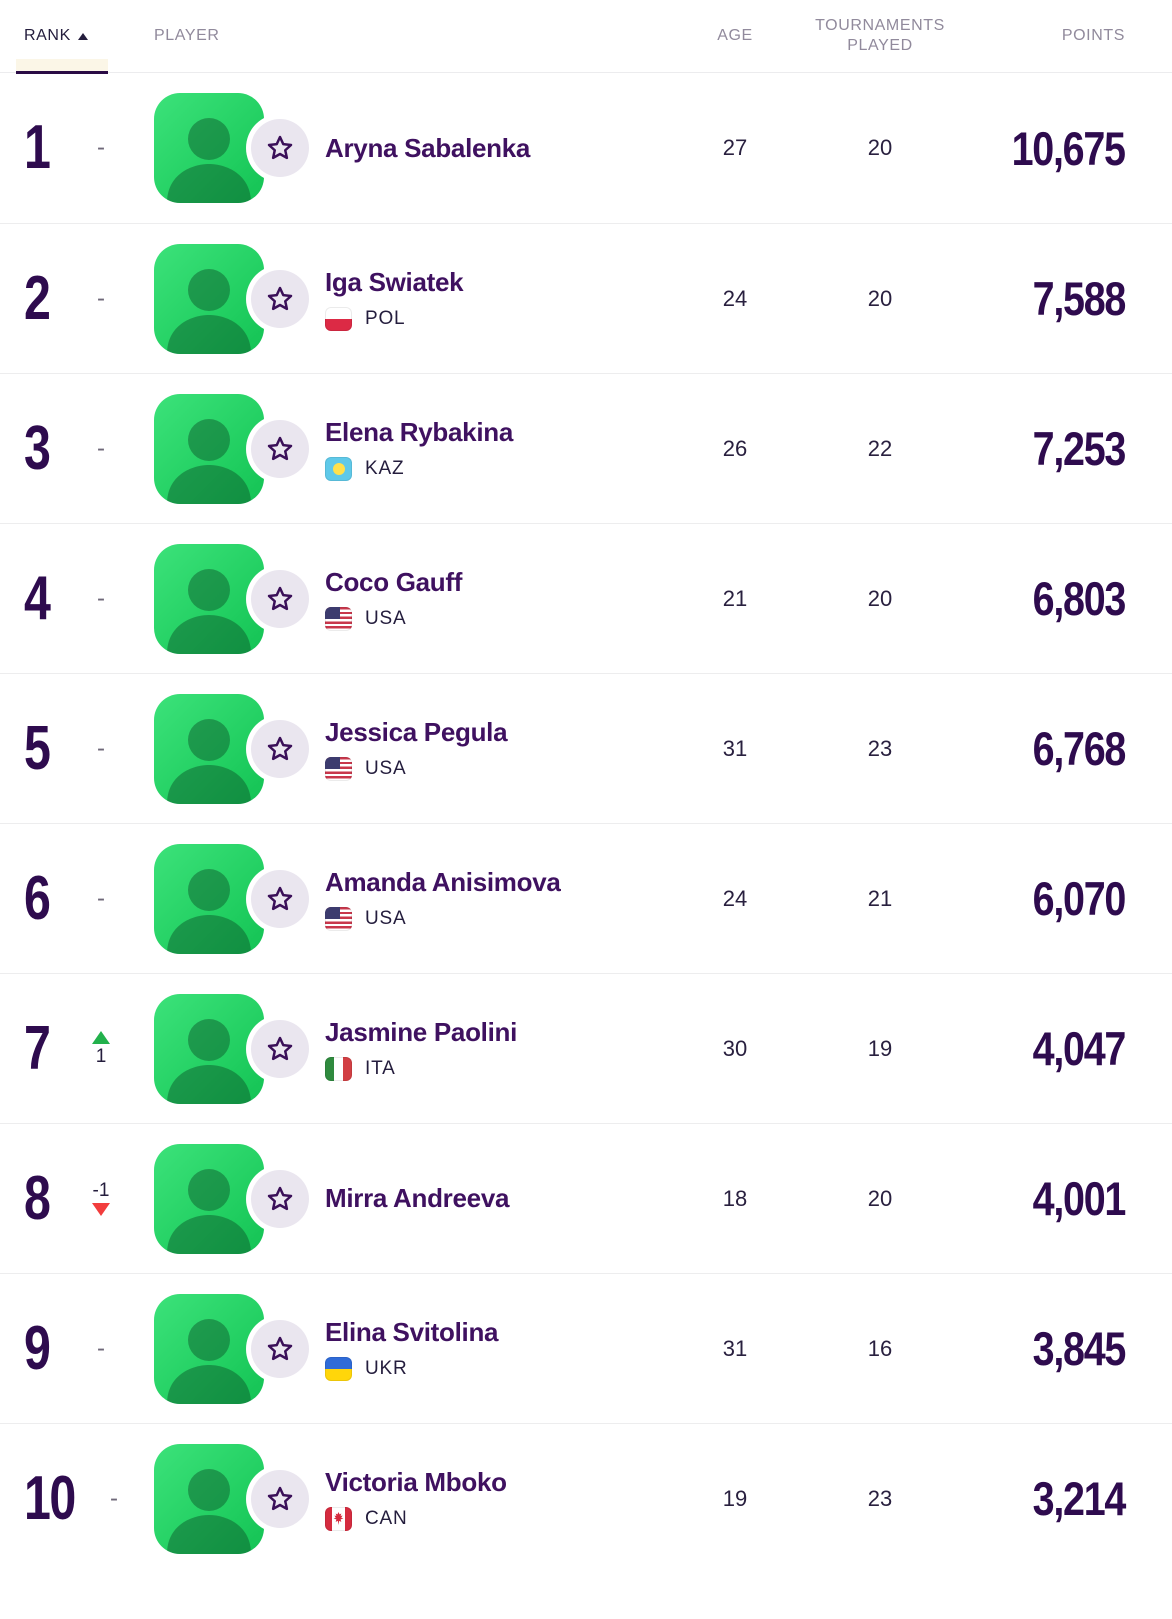 Image resolution: width=1172 pixels, height=1619 pixels. What do you see at coordinates (735, 36) in the screenshot?
I see `column-header-age: AGE` at bounding box center [735, 36].